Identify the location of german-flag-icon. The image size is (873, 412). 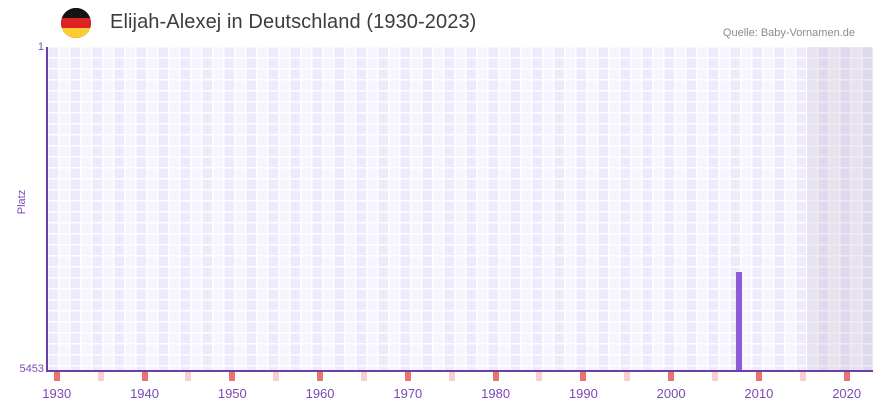
(76, 23).